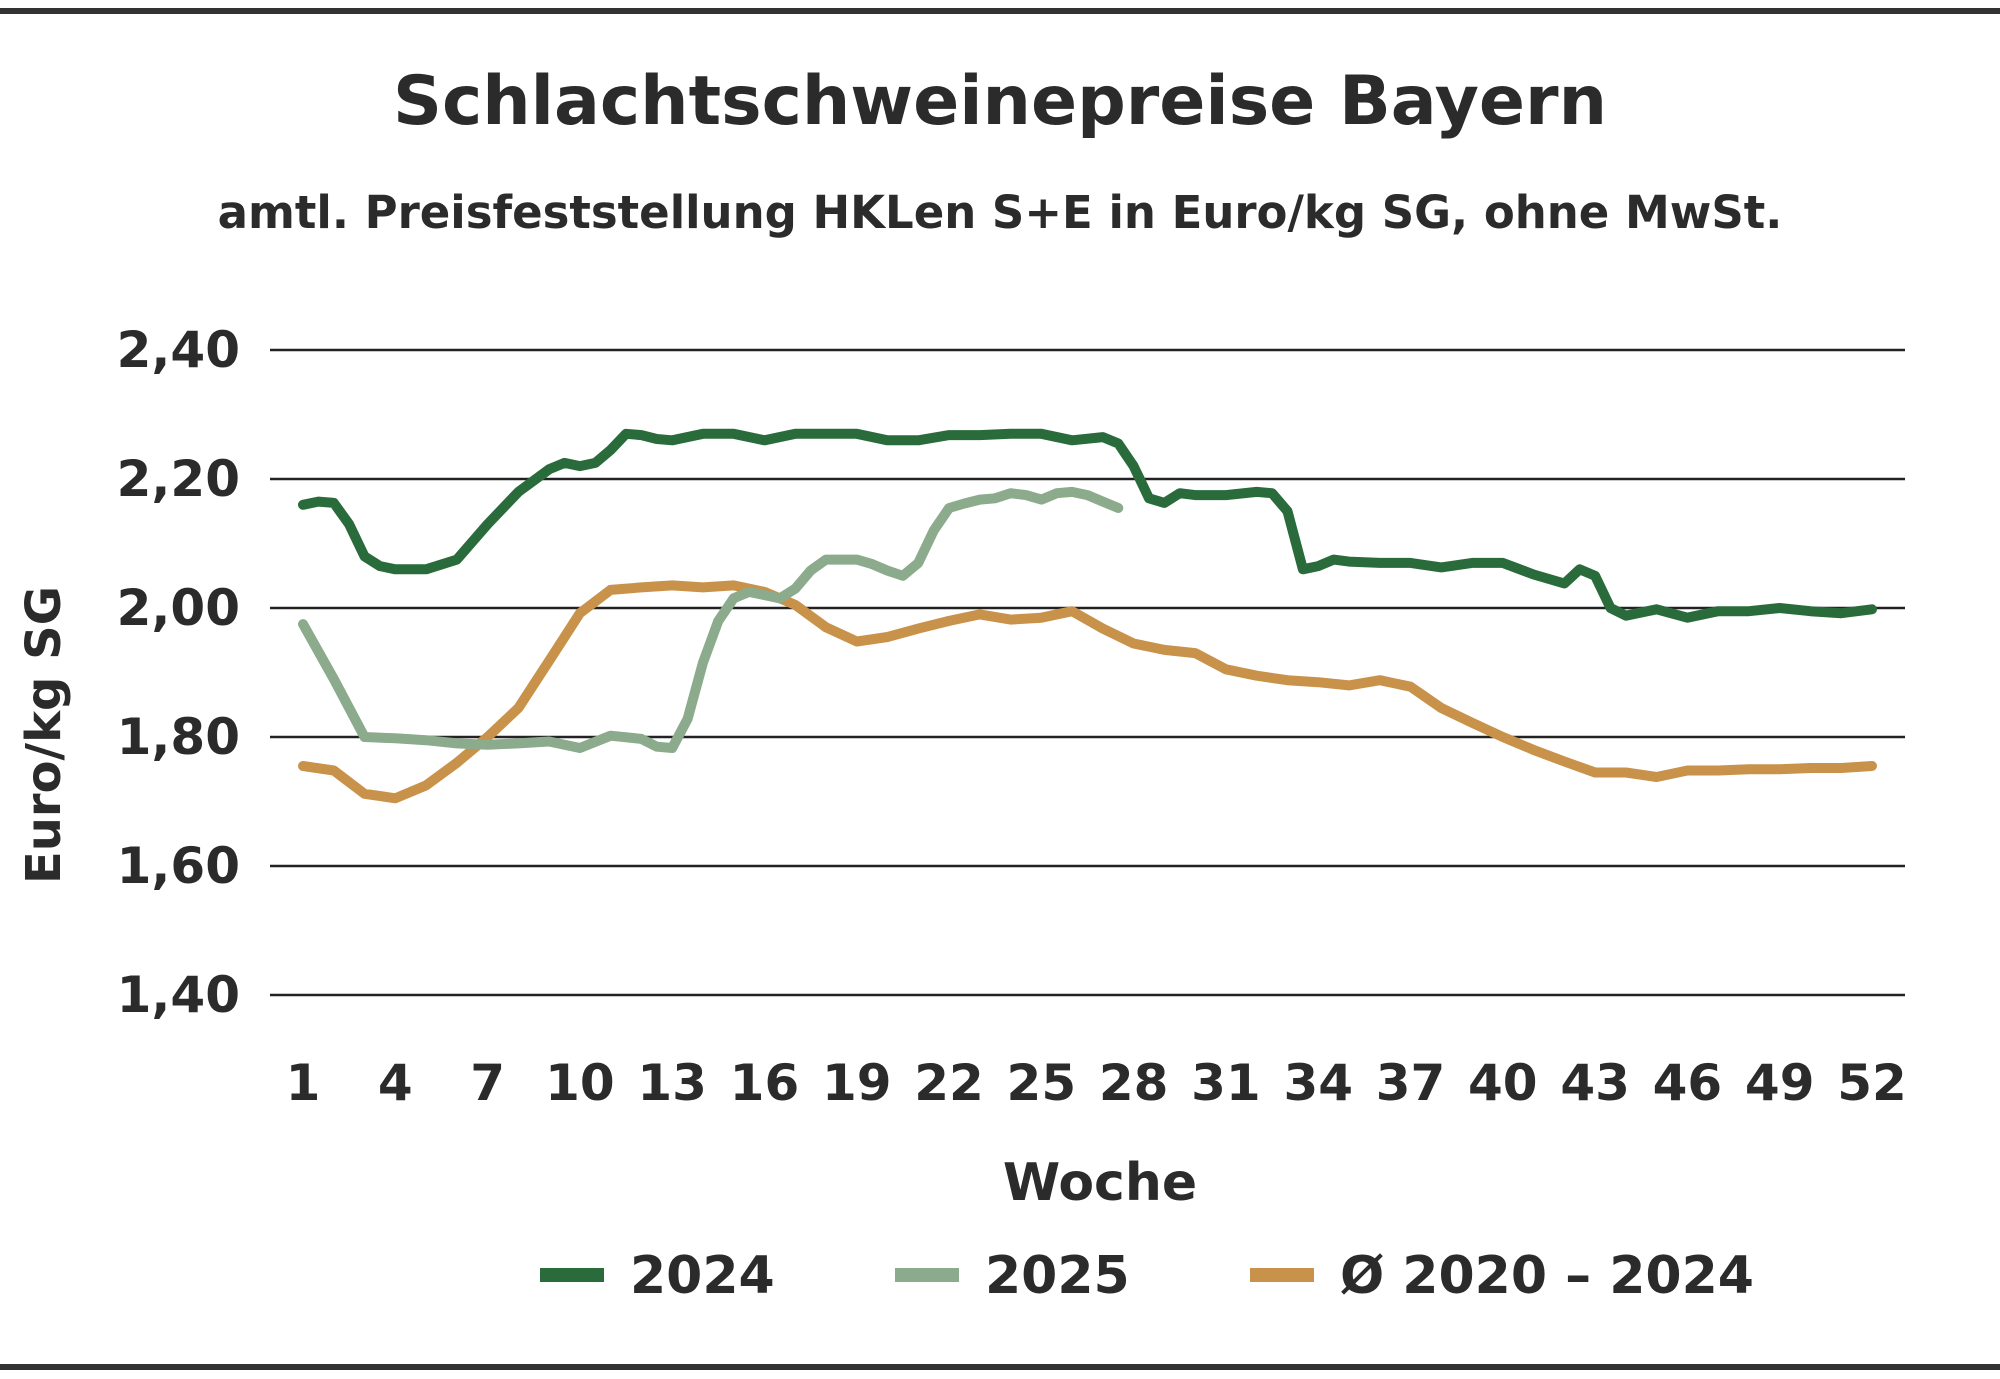 The width and height of the screenshot is (2000, 1379). I want to click on top-rule, so click(1000, 11).